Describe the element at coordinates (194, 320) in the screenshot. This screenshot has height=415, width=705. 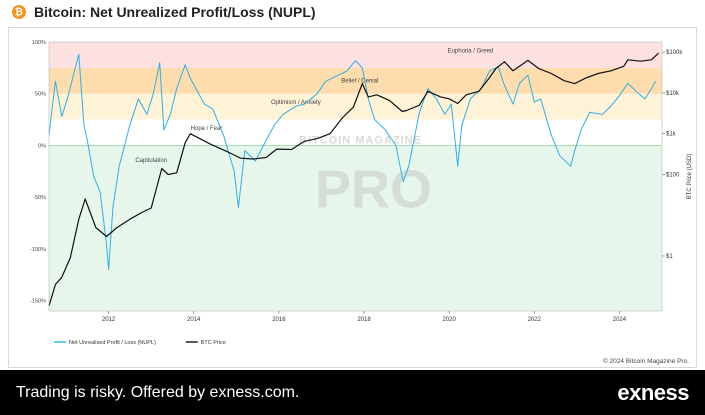
I see `x-tick-label: 2014` at that location.